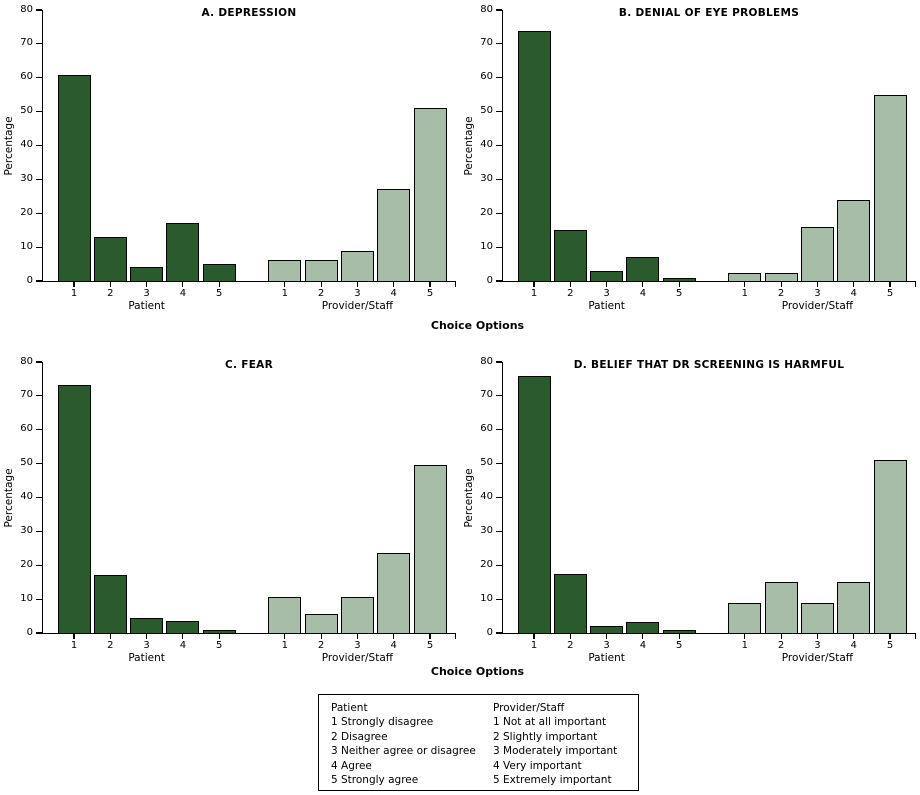 The width and height of the screenshot is (920, 795). What do you see at coordinates (486, 564) in the screenshot?
I see `y-tick-label: 20` at bounding box center [486, 564].